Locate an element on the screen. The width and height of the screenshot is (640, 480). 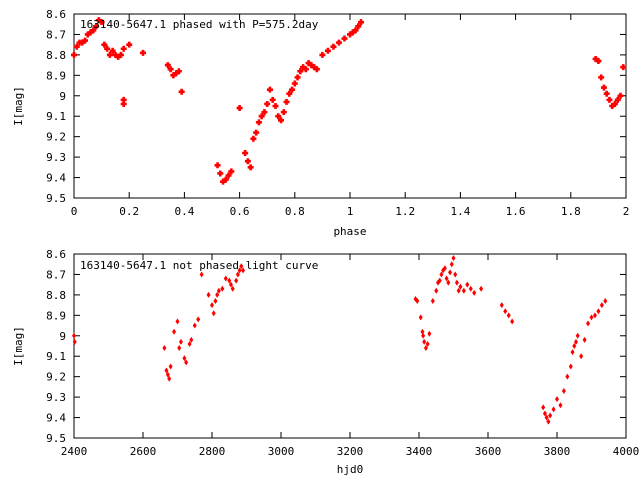
x-tick-label: 1.8 is located at coordinates (571, 211).